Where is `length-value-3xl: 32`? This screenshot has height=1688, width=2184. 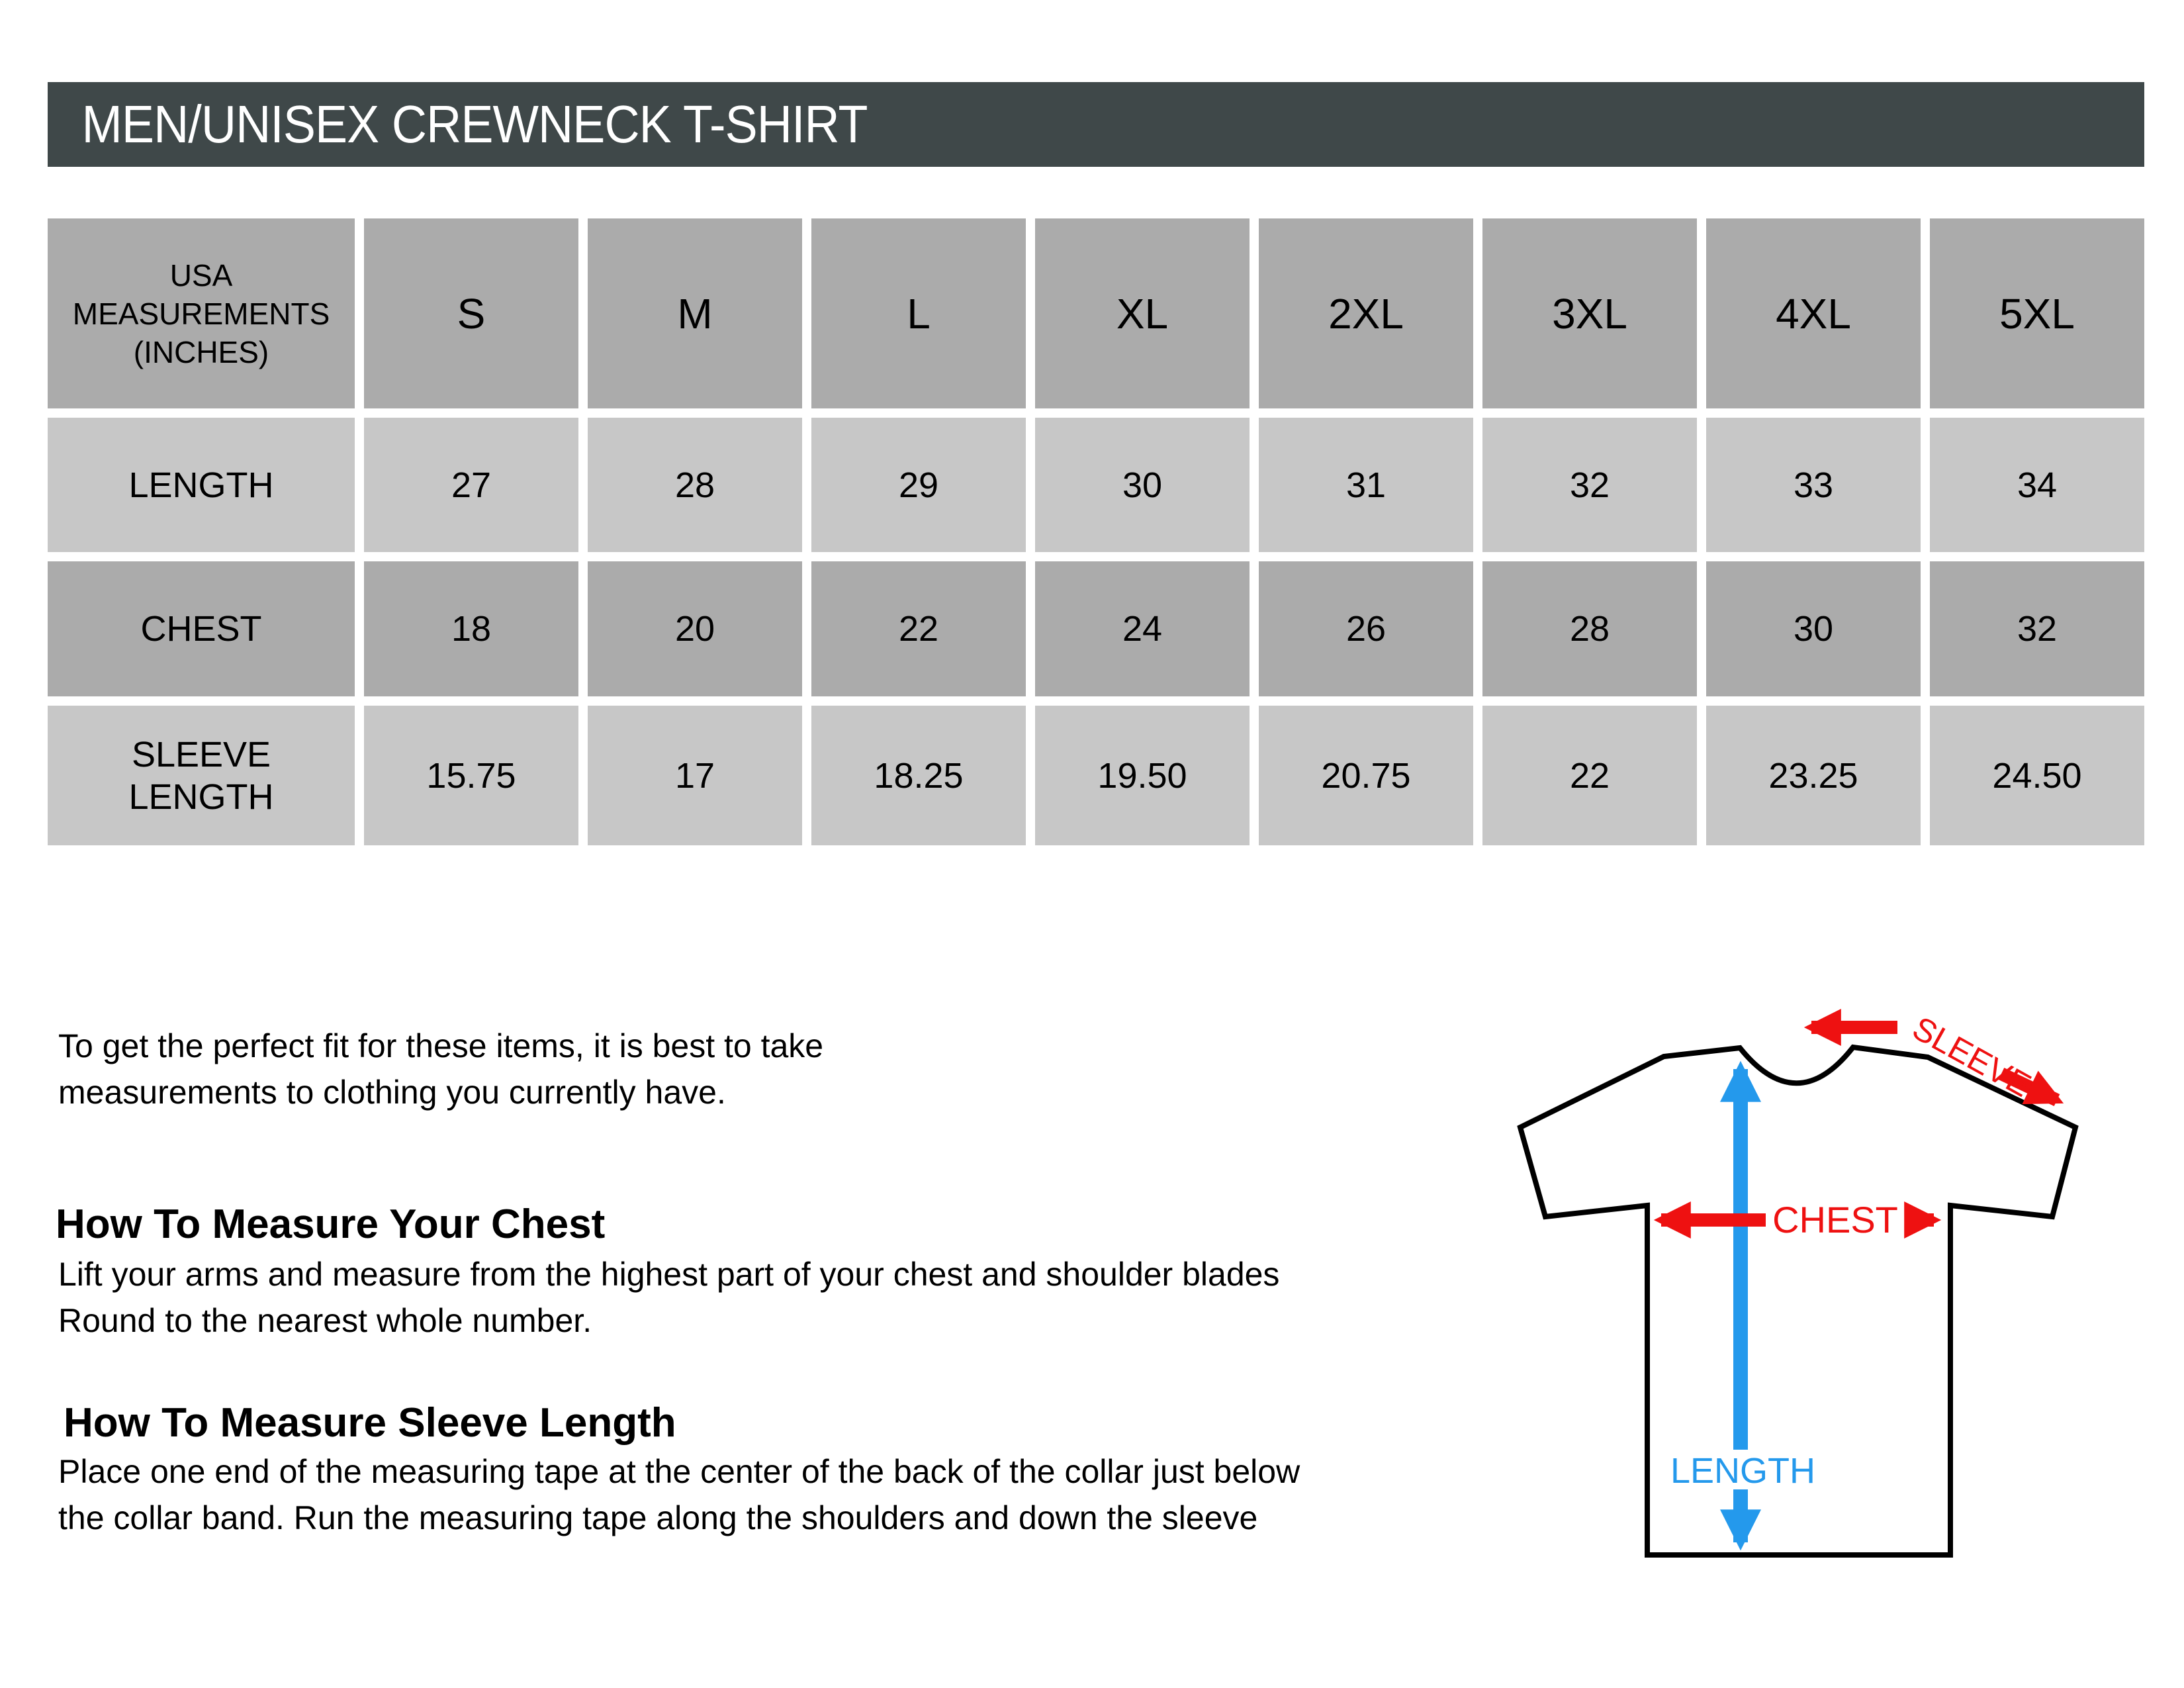 length-value-3xl: 32 is located at coordinates (1590, 485).